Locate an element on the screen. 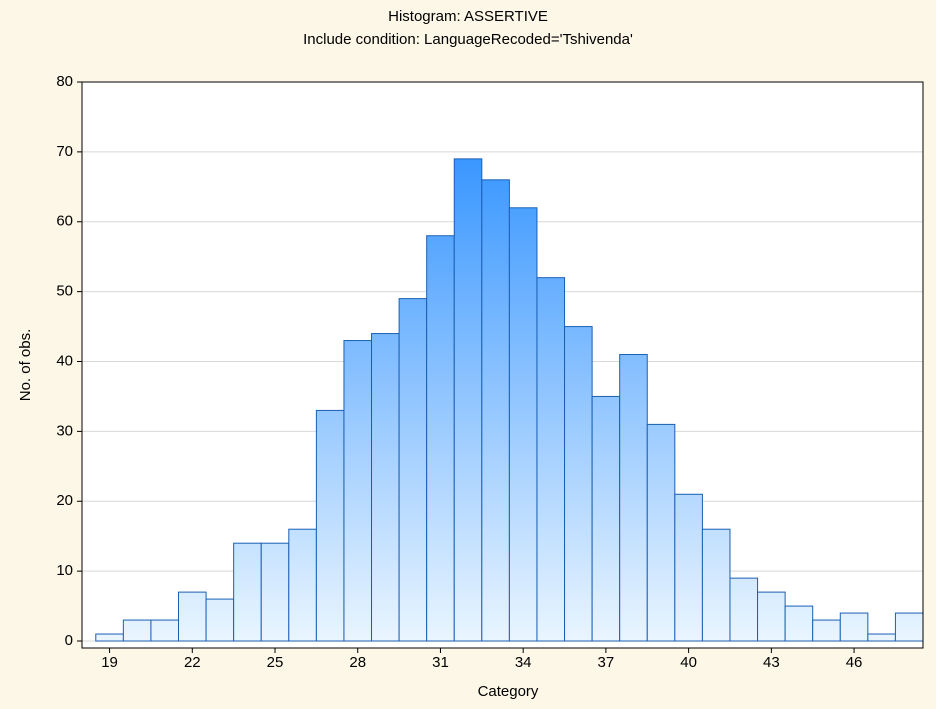 Image resolution: width=936 pixels, height=709 pixels. x-tick-label: 25 is located at coordinates (275, 662).